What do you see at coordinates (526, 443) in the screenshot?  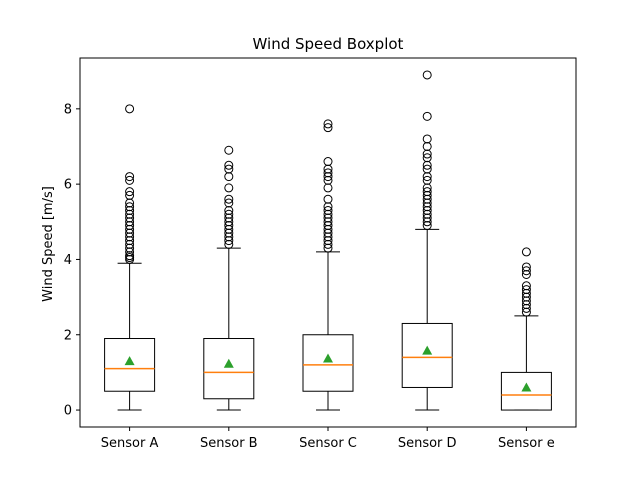 I see `x-tick-label: Sensor e` at bounding box center [526, 443].